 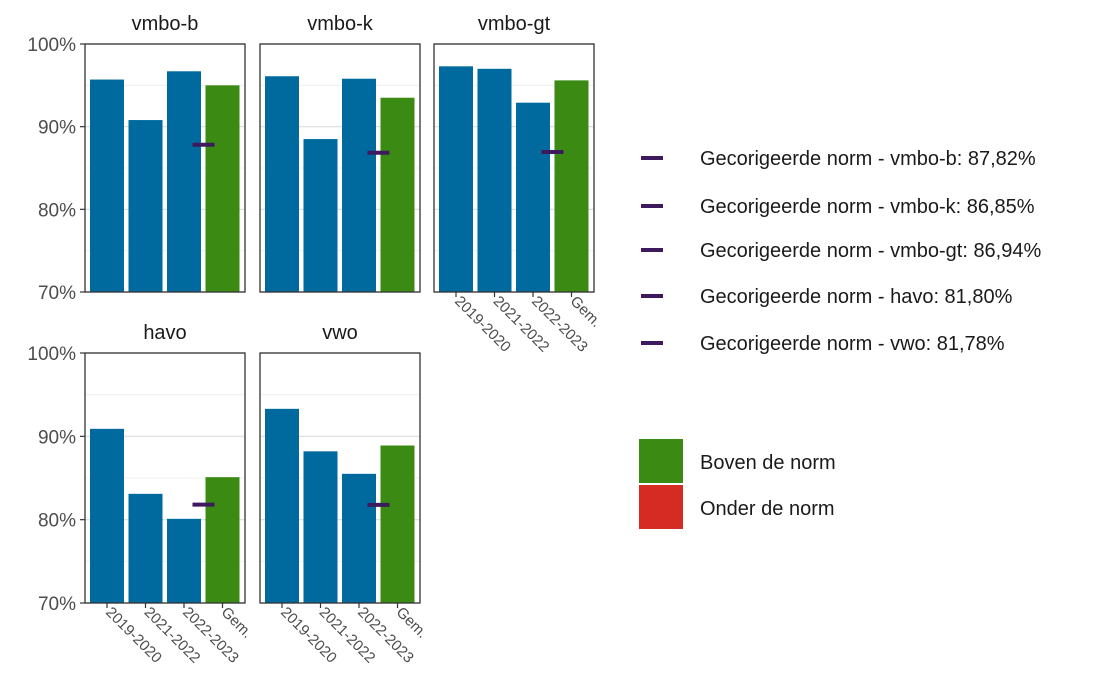 I want to click on bar-havo-2021-2022, so click(x=145, y=548).